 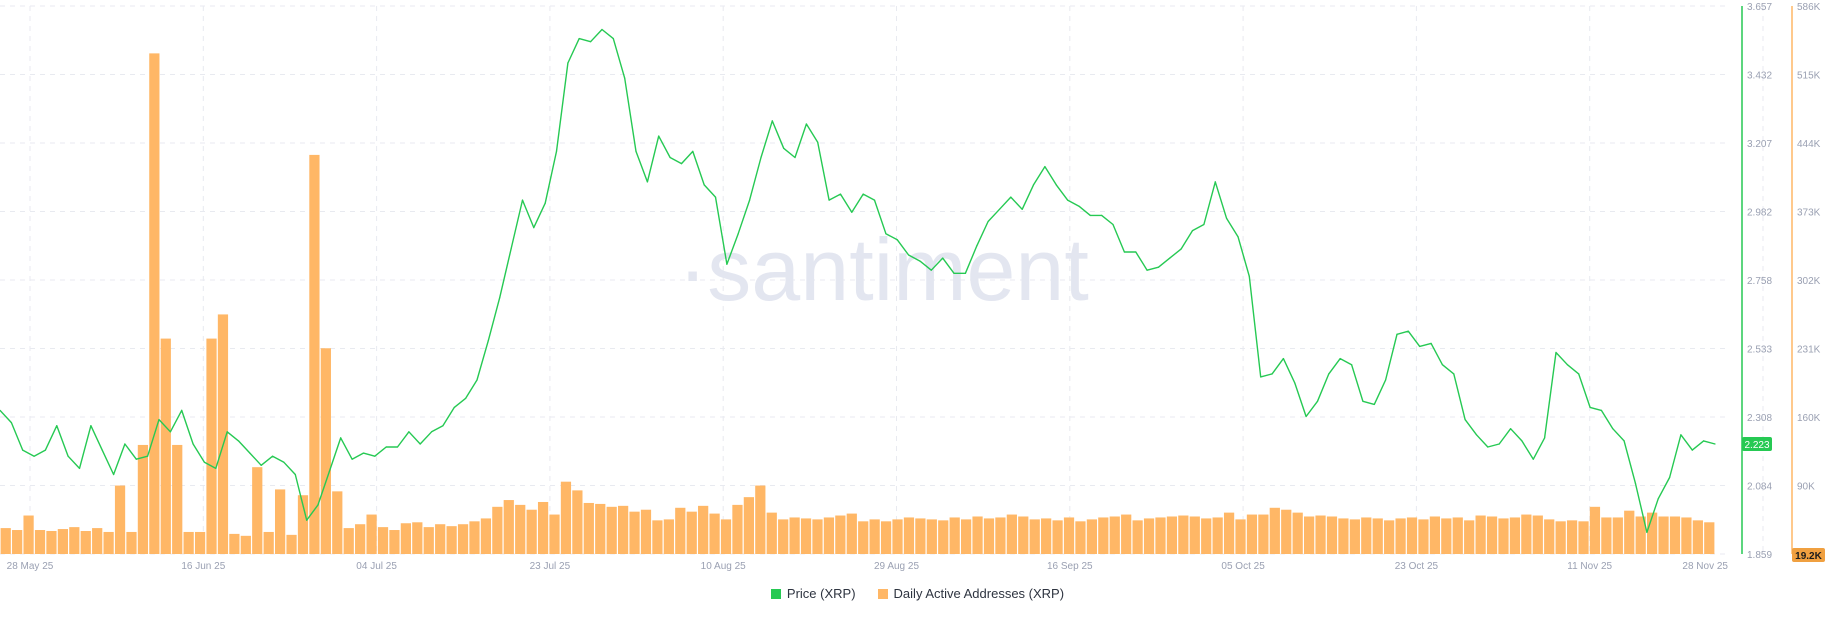 I want to click on x-tick-label: 23 Oct 25, so click(x=1417, y=566).